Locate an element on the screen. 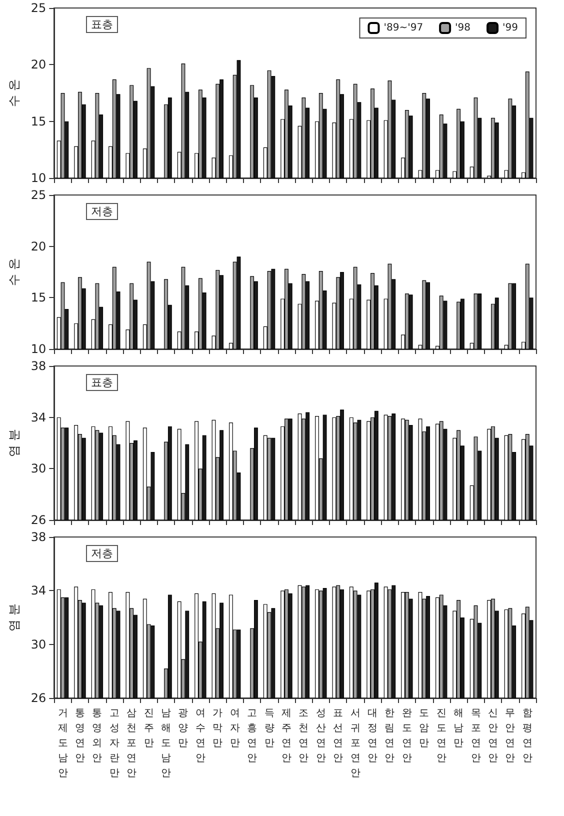 Image resolution: width=564 pixels, height=816 pixels. legend-label: '99 is located at coordinates (510, 28).